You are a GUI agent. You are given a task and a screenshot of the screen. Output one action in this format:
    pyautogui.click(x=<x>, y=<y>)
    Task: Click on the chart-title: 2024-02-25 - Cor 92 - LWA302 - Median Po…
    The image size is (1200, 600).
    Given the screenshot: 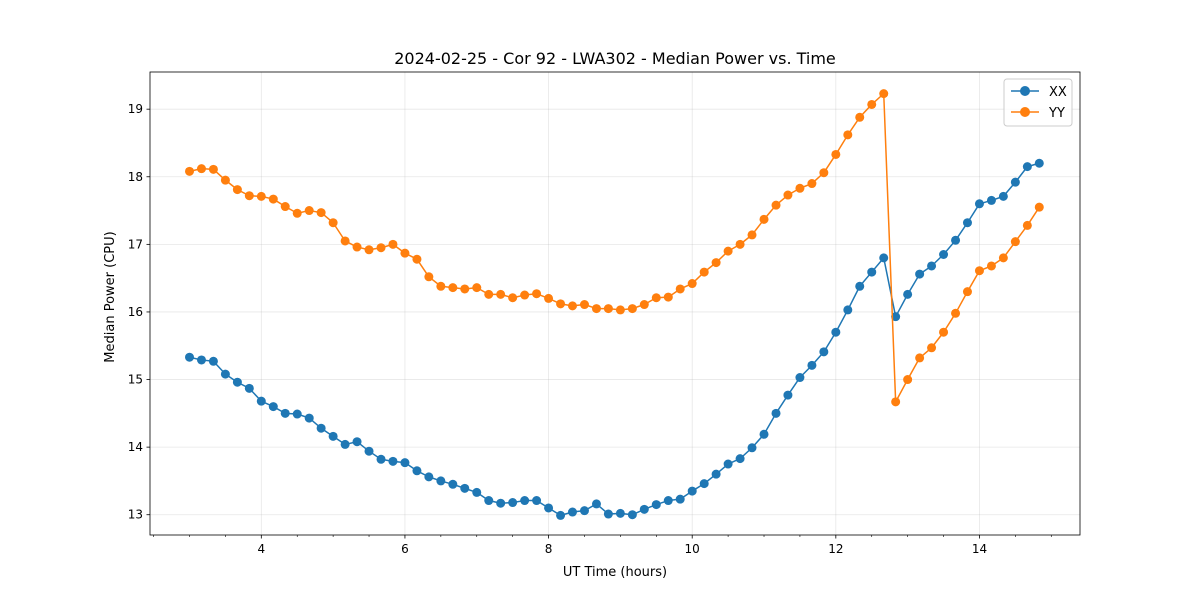 What is the action you would take?
    pyautogui.click(x=615, y=58)
    